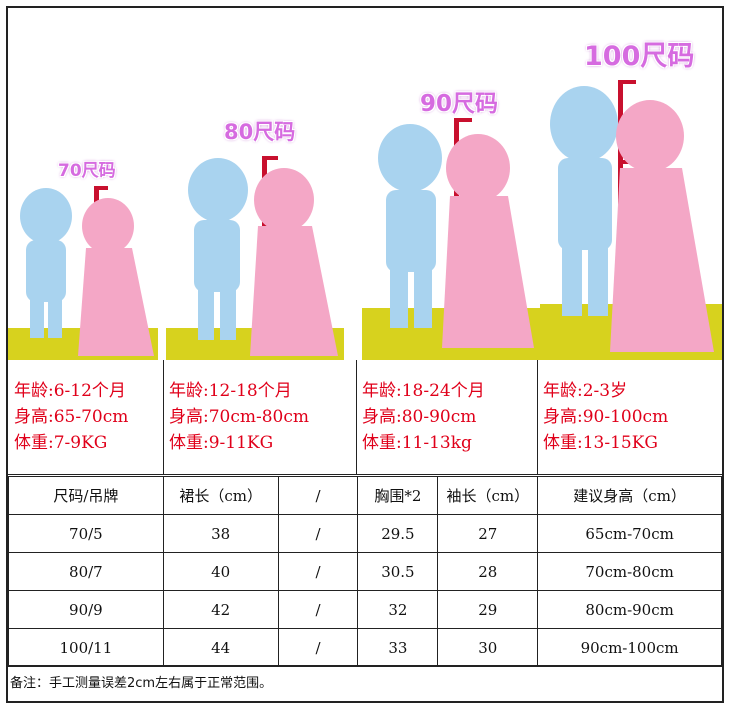 Image resolution: width=736 pixels, height=711 pixels. What do you see at coordinates (220, 495) in the screenshot?
I see `header-skirt-length: 裙长（cm）` at bounding box center [220, 495].